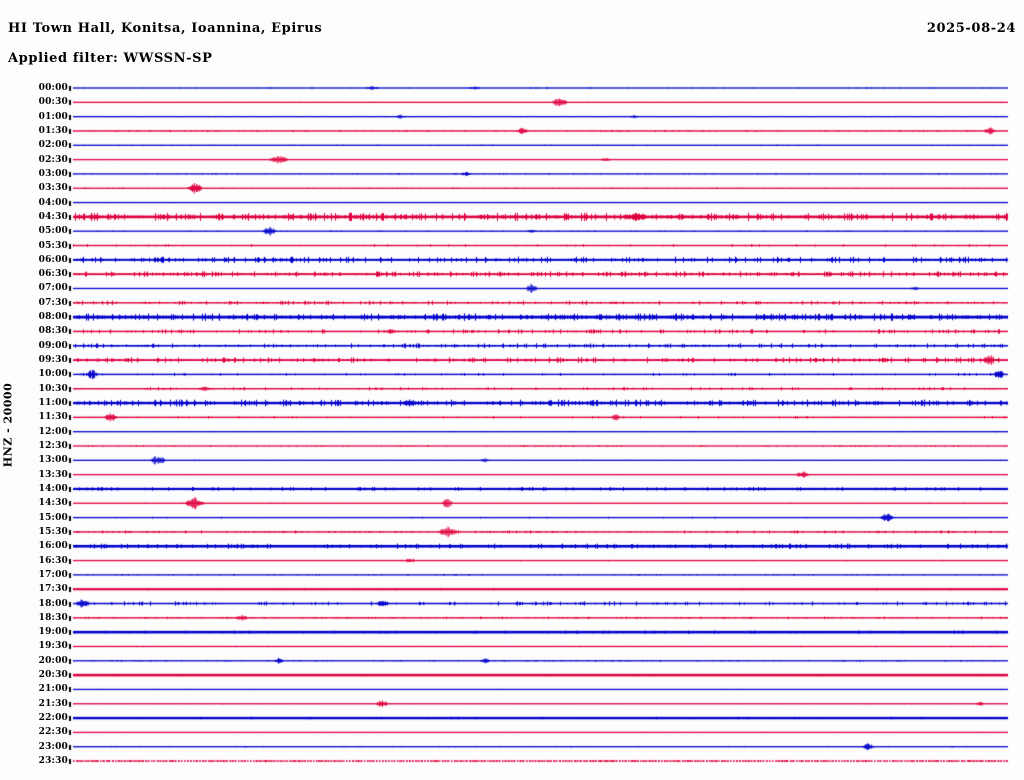 This screenshot has height=780, width=1024. What do you see at coordinates (53, 732) in the screenshot?
I see `time-axis-label: 22:30` at bounding box center [53, 732].